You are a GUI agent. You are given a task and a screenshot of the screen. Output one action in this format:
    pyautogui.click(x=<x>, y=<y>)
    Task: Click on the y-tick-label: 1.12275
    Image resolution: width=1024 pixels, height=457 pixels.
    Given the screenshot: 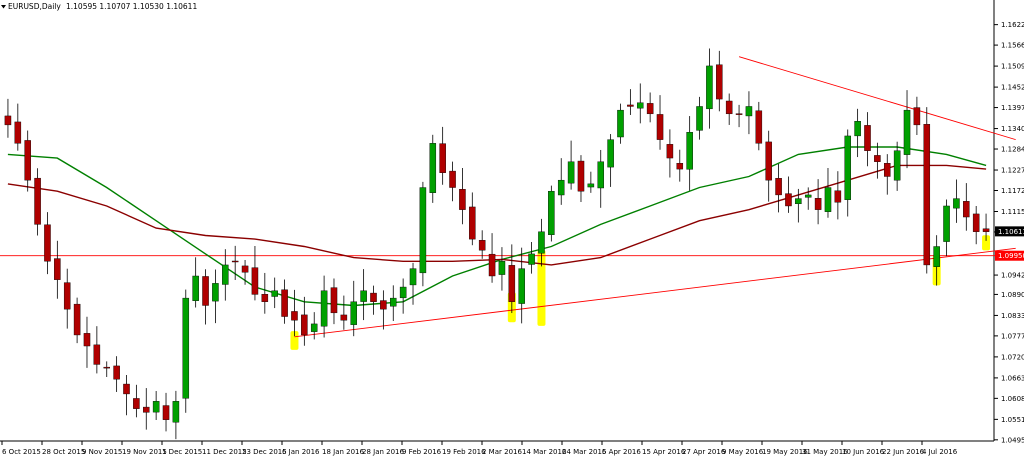 What is the action you would take?
    pyautogui.click(x=1012, y=171)
    